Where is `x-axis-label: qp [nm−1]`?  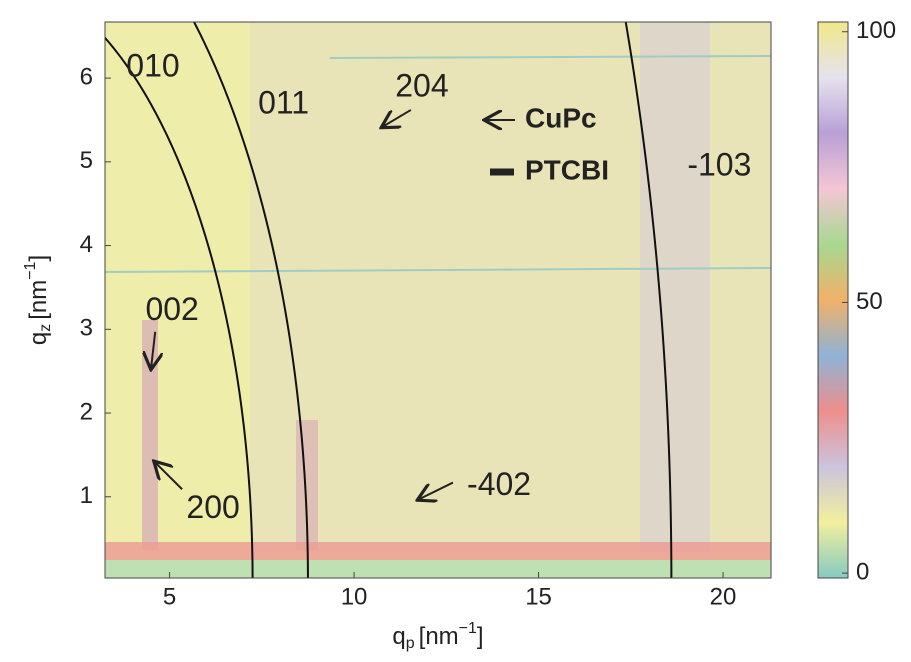
x-axis-label: qp [nm−1] is located at coordinates (437, 636).